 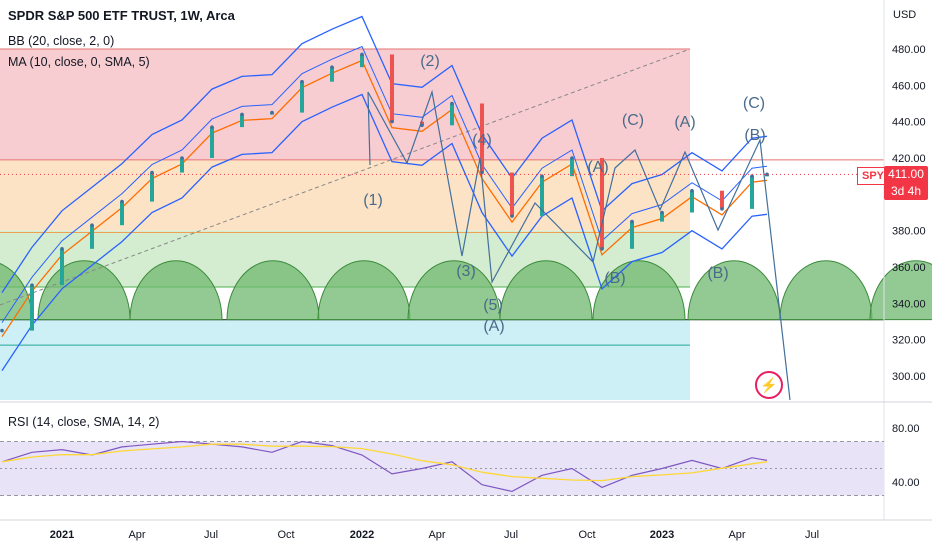 I want to click on wave-label-4: (5), so click(x=493, y=305).